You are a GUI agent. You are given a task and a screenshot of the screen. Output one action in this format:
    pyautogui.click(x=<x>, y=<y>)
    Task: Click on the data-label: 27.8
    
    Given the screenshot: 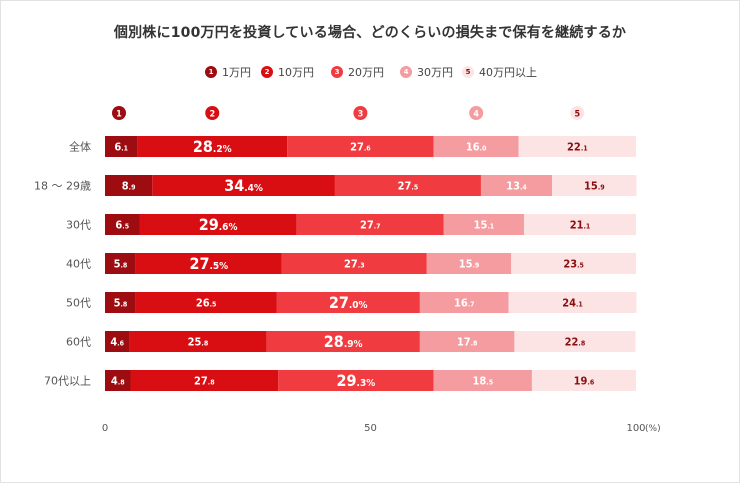 What is the action you would take?
    pyautogui.click(x=204, y=381)
    